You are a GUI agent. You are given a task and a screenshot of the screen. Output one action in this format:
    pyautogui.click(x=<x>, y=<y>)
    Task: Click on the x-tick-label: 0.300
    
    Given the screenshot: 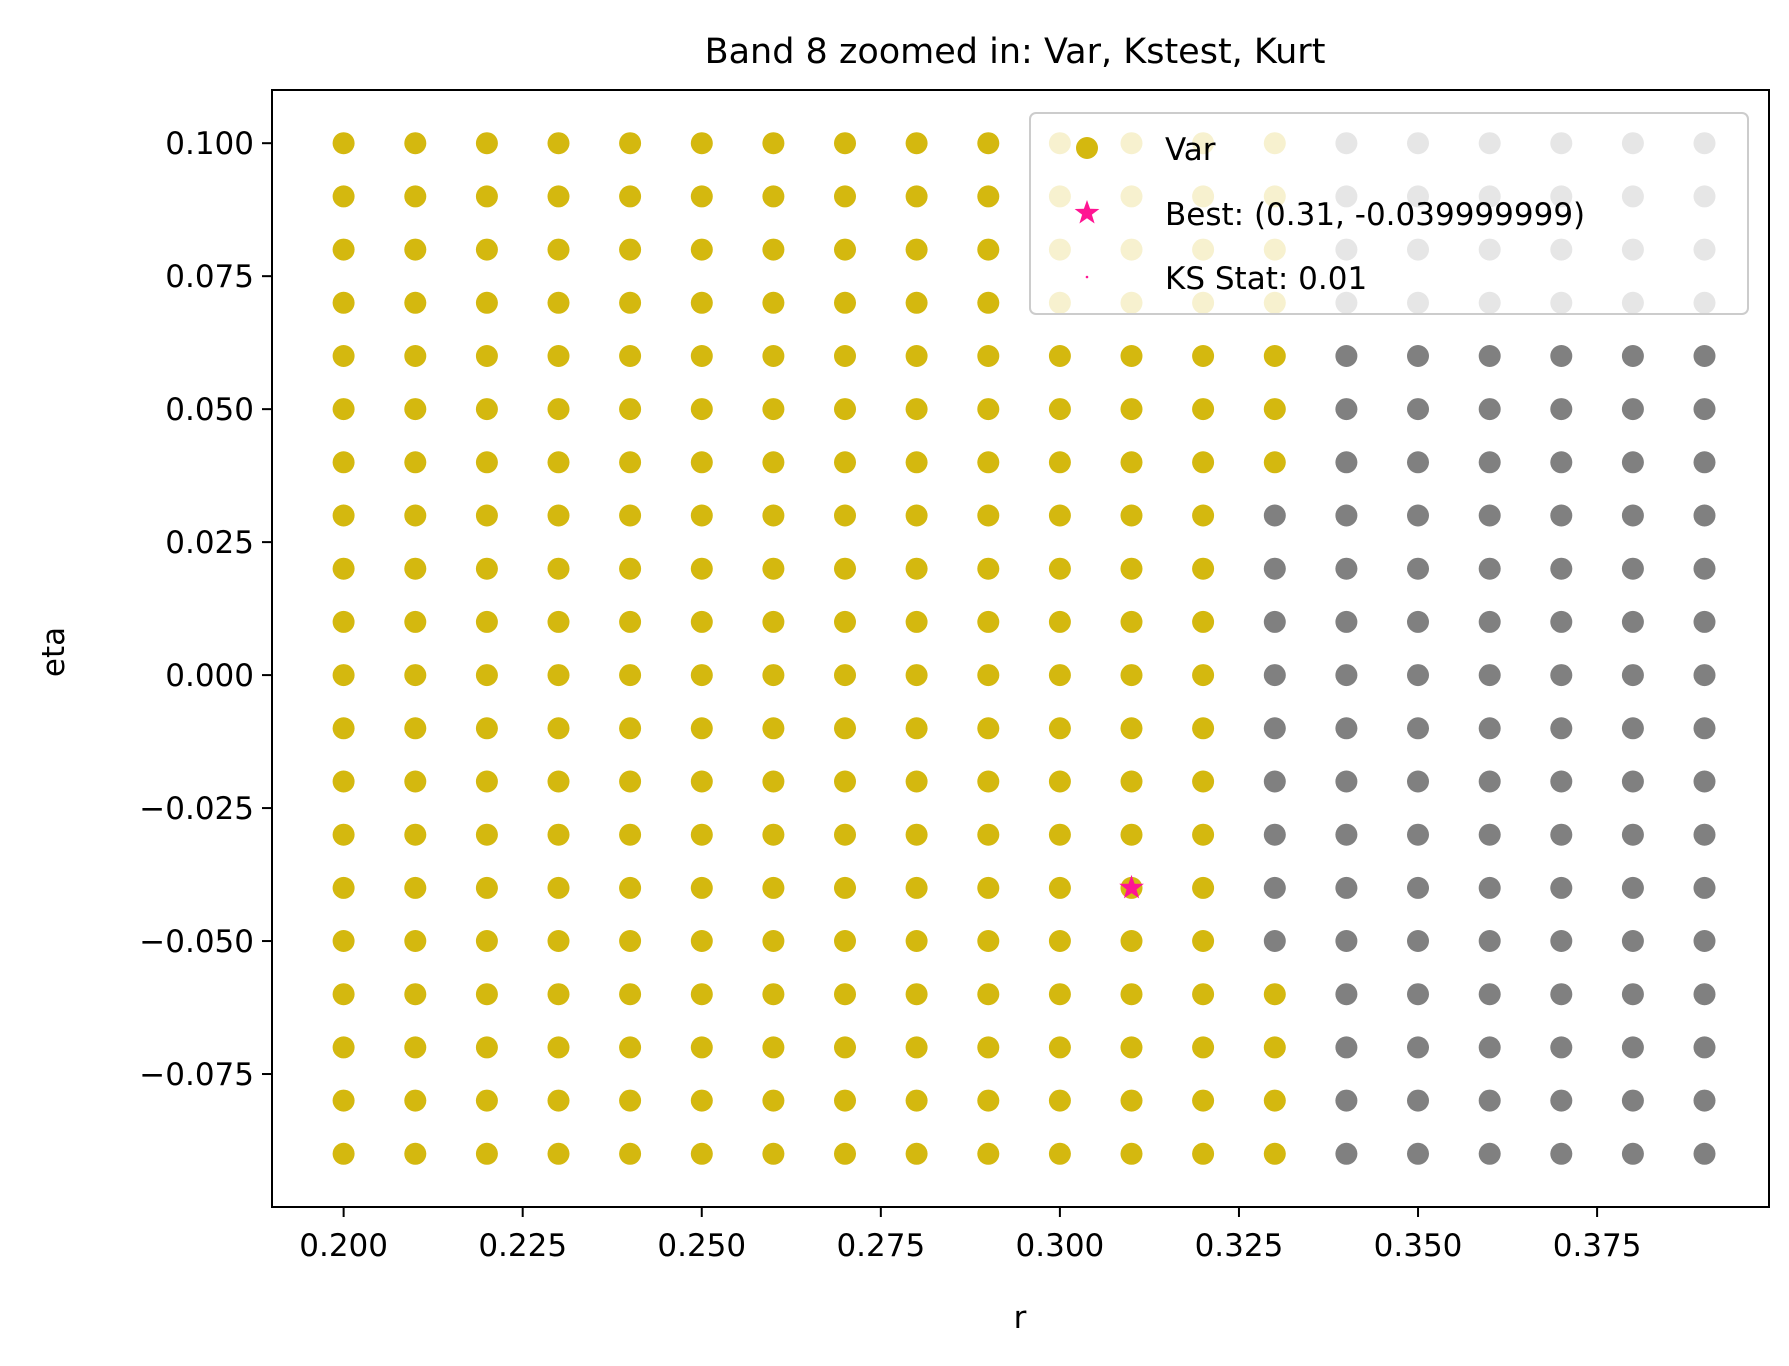 What is the action you would take?
    pyautogui.click(x=1060, y=1246)
    